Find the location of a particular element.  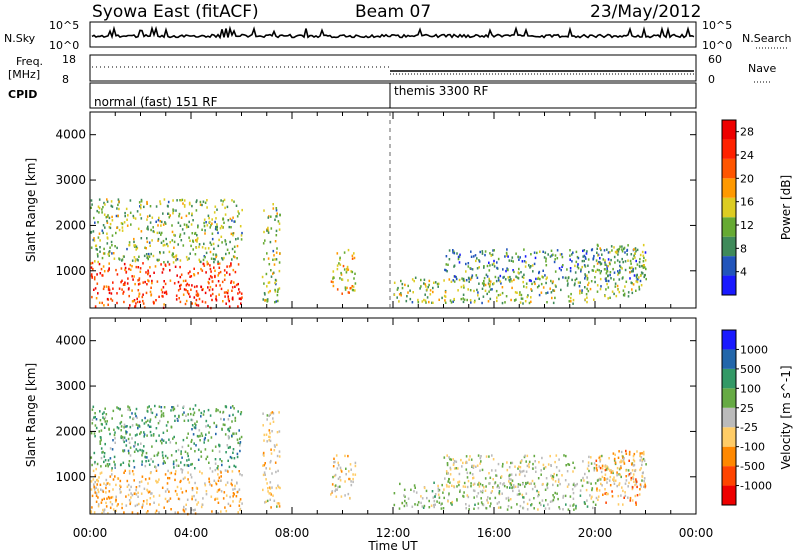

nsky-frame is located at coordinates (393, 34).